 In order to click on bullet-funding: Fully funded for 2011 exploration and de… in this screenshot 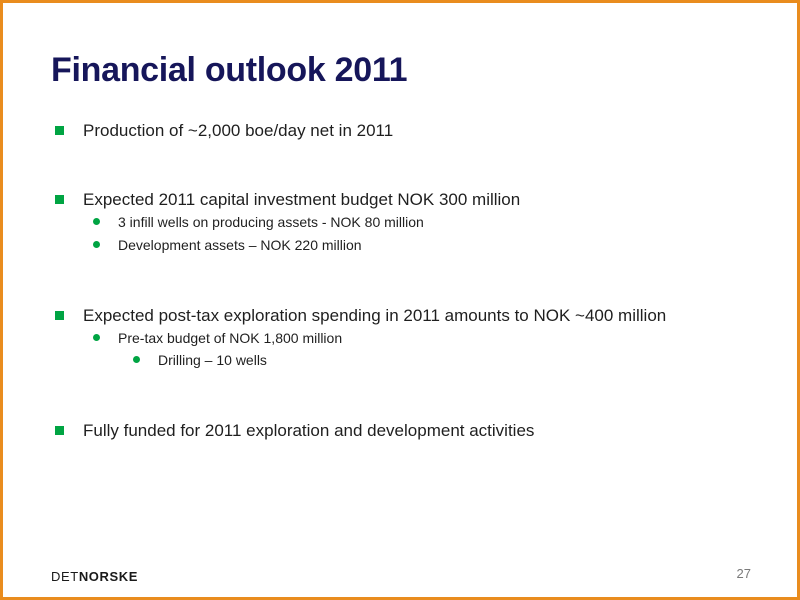, I will do `click(294, 431)`.